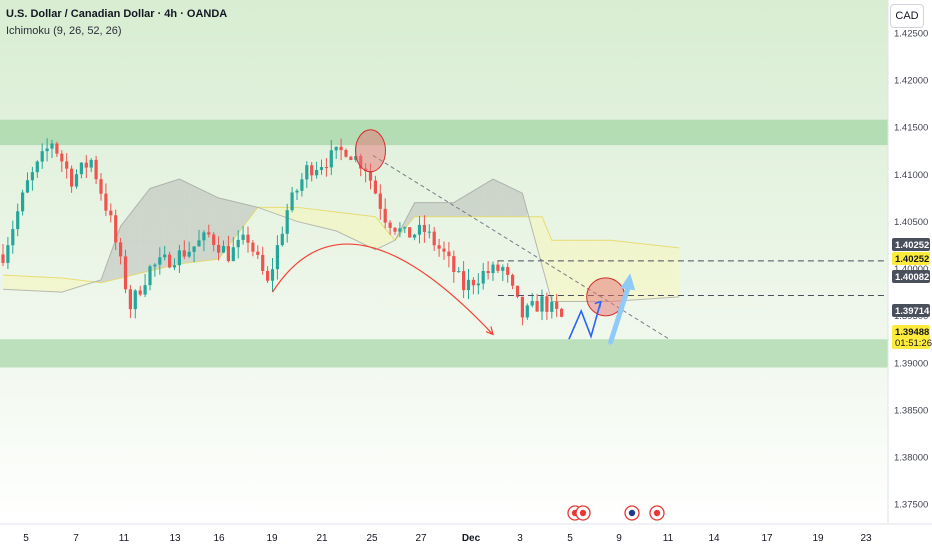  What do you see at coordinates (175, 538) in the screenshot?
I see `x-tick-label: 13` at bounding box center [175, 538].